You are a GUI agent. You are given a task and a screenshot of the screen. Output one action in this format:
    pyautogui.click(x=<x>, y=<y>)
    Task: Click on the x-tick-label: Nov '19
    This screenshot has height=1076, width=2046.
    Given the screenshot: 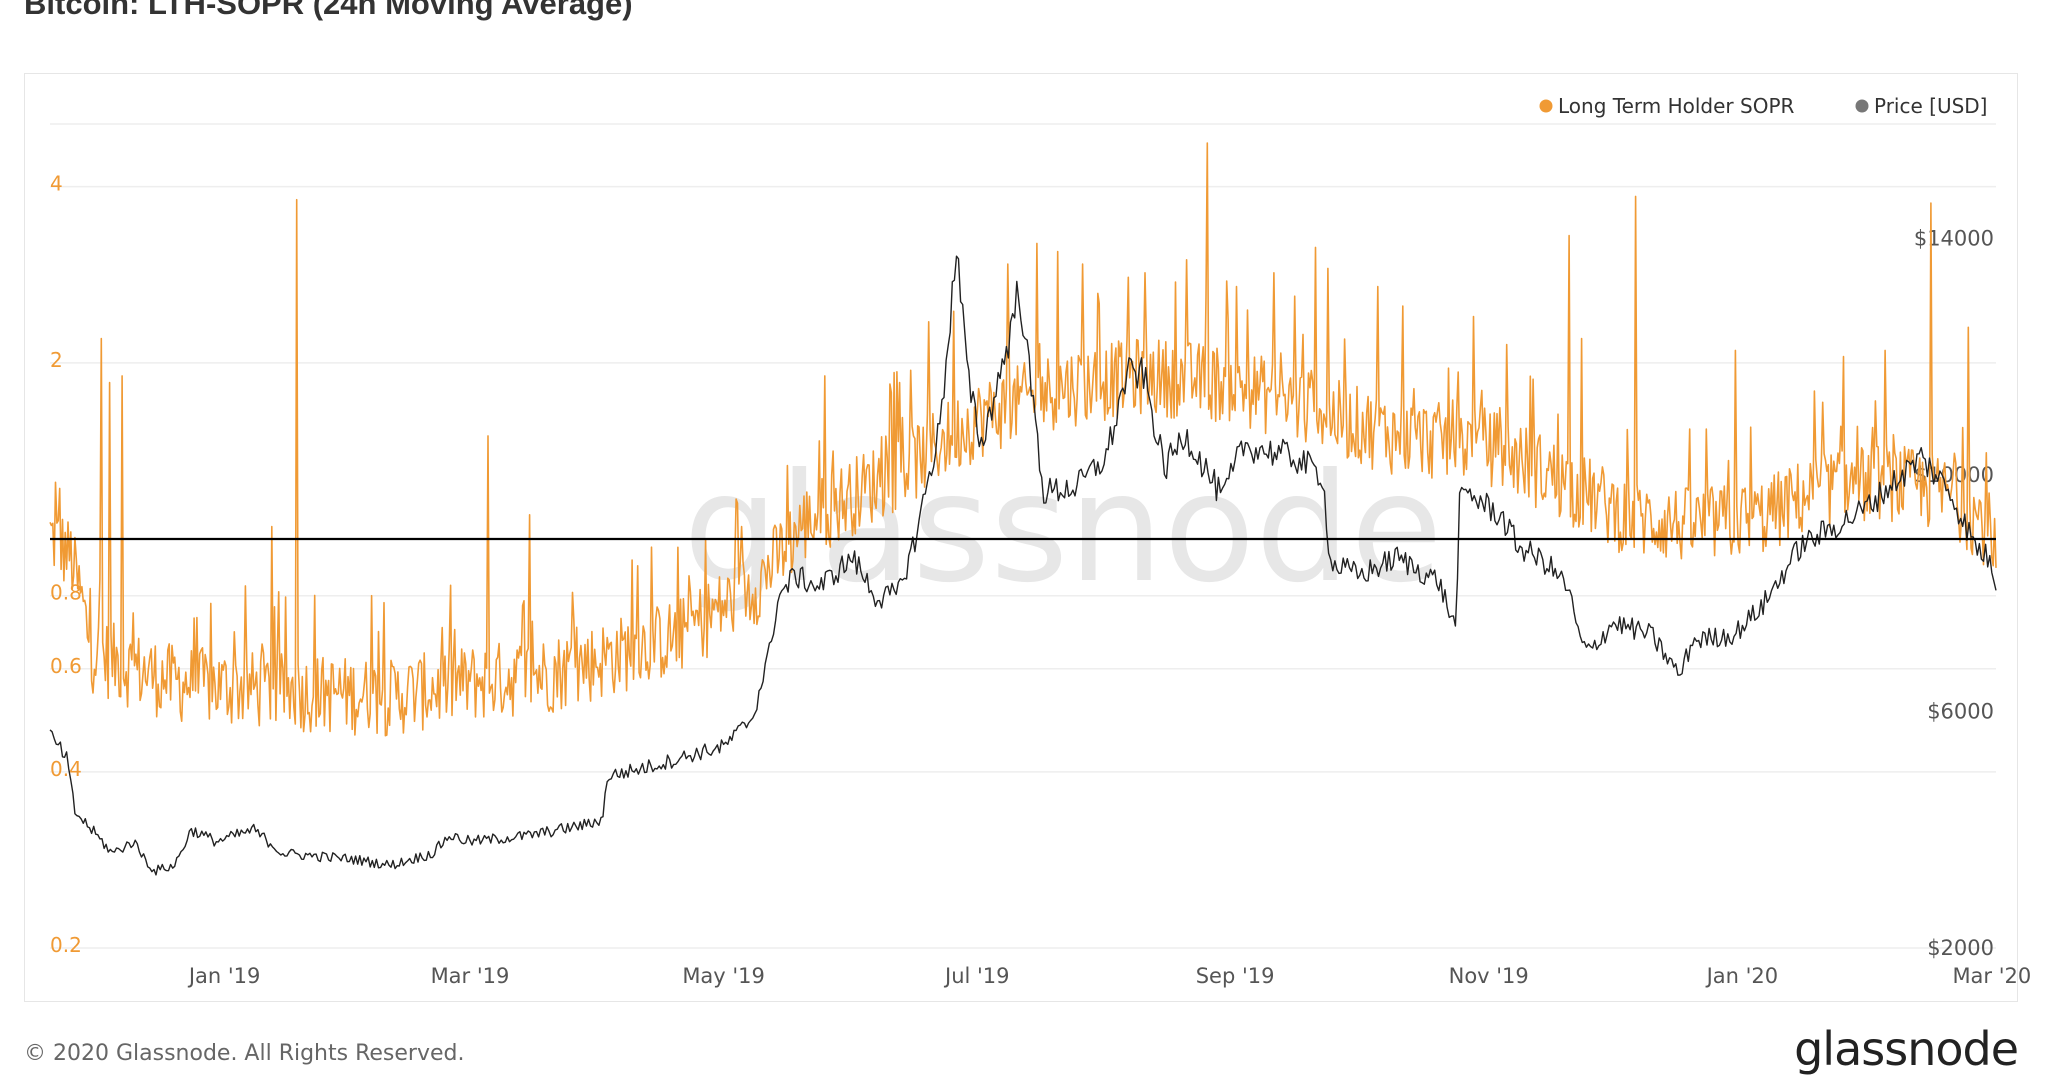 What is the action you would take?
    pyautogui.click(x=1489, y=976)
    